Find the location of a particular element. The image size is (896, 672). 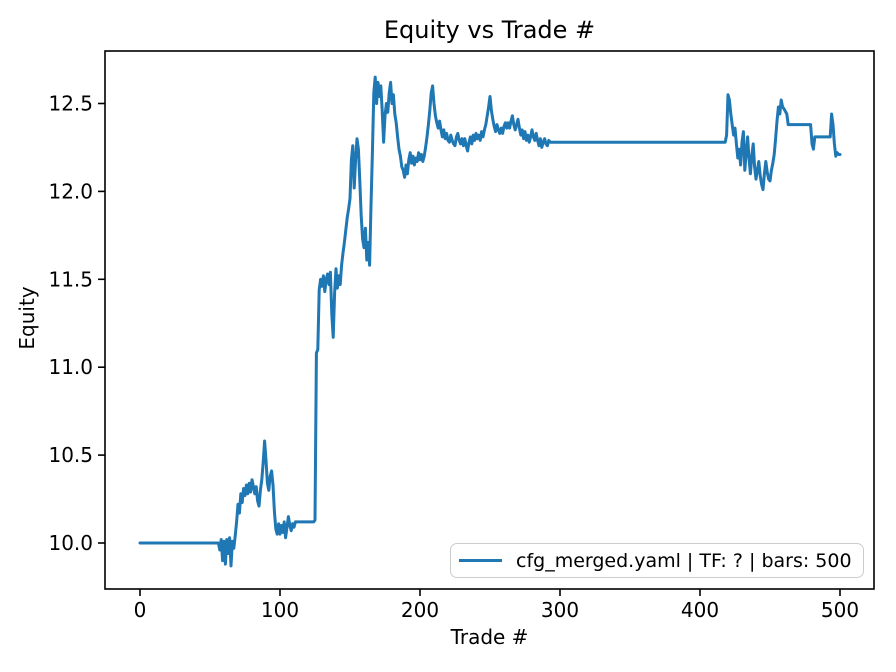

y-tick-label: 12.5 is located at coordinates (70, 104).